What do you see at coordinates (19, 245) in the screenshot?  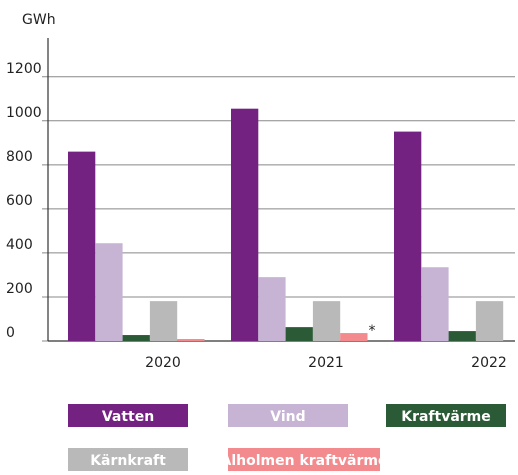 I see `y-tick-label: 400` at bounding box center [19, 245].